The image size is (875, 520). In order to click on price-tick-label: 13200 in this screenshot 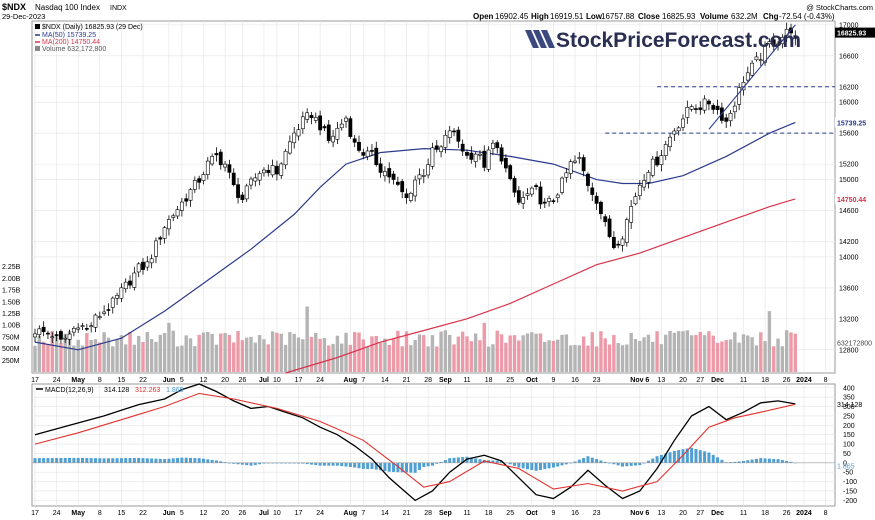, I will do `click(849, 319)`.